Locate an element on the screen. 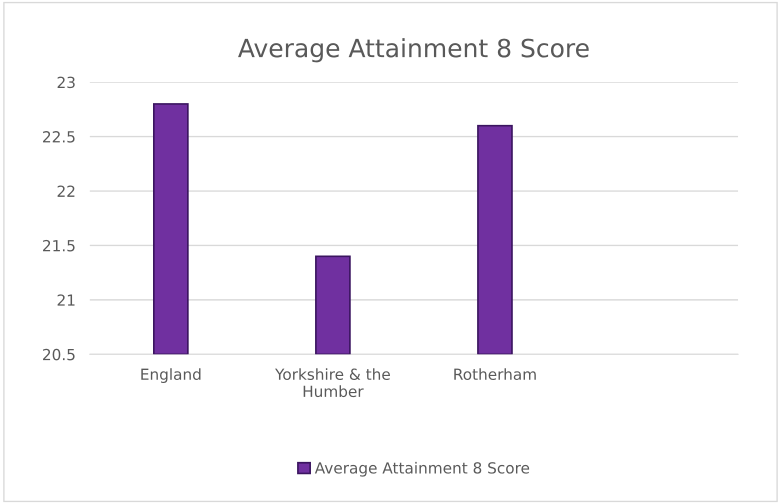 The width and height of the screenshot is (781, 504). y-tick-label: 20.5 is located at coordinates (59, 354).